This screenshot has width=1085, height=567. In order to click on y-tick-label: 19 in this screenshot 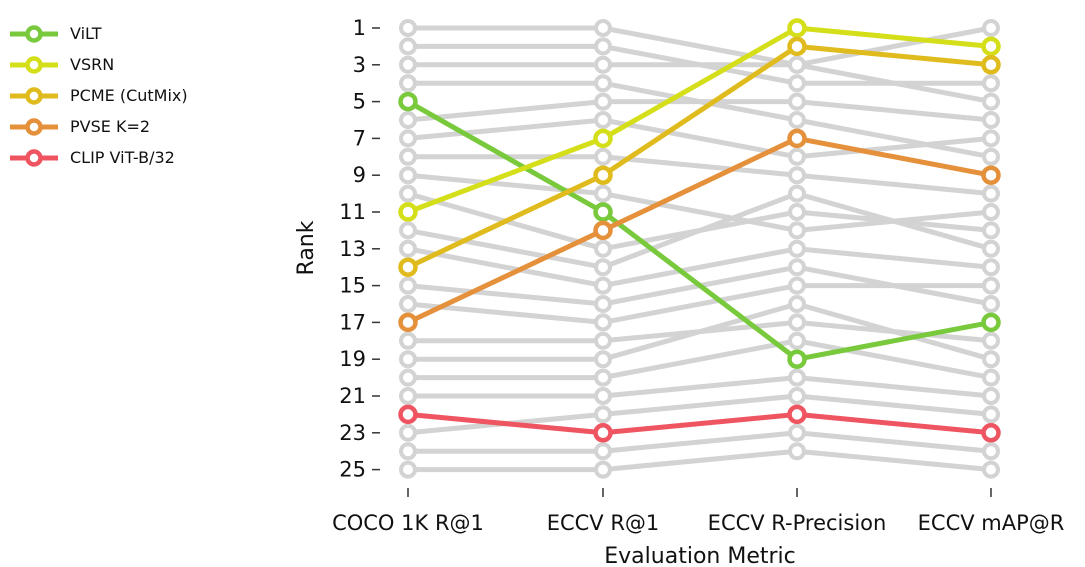, I will do `click(352, 359)`.